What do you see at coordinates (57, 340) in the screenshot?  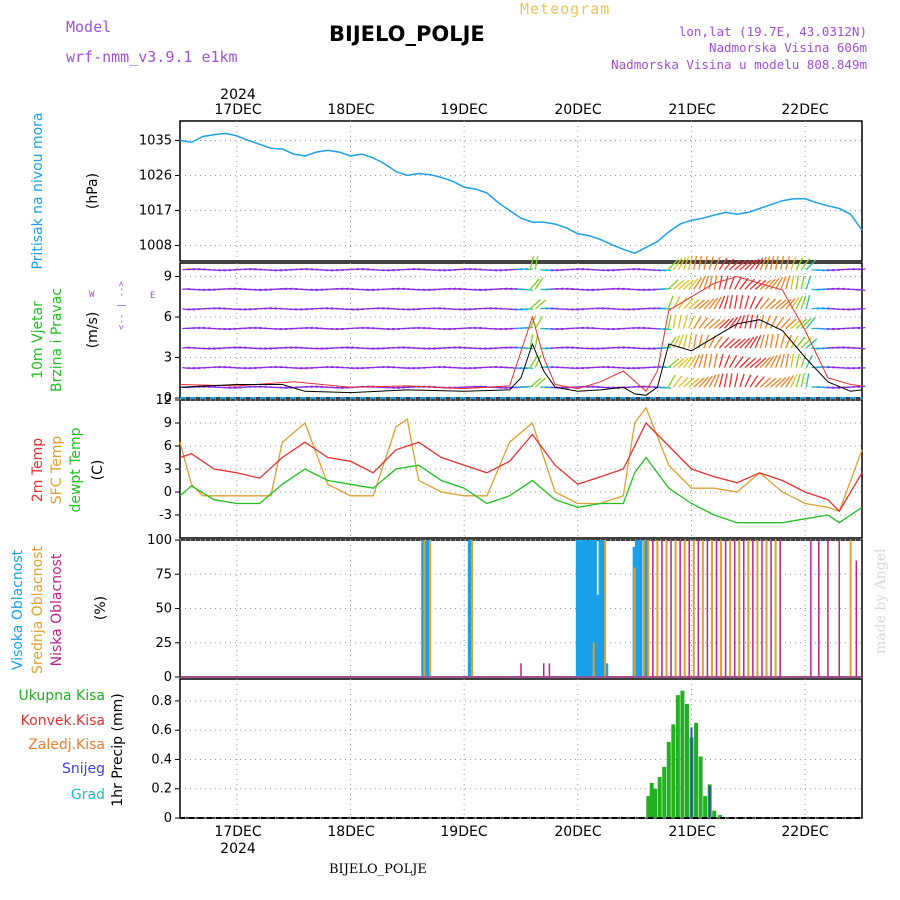 I see `wind-ylabel-2: Brzina i Pravac` at bounding box center [57, 340].